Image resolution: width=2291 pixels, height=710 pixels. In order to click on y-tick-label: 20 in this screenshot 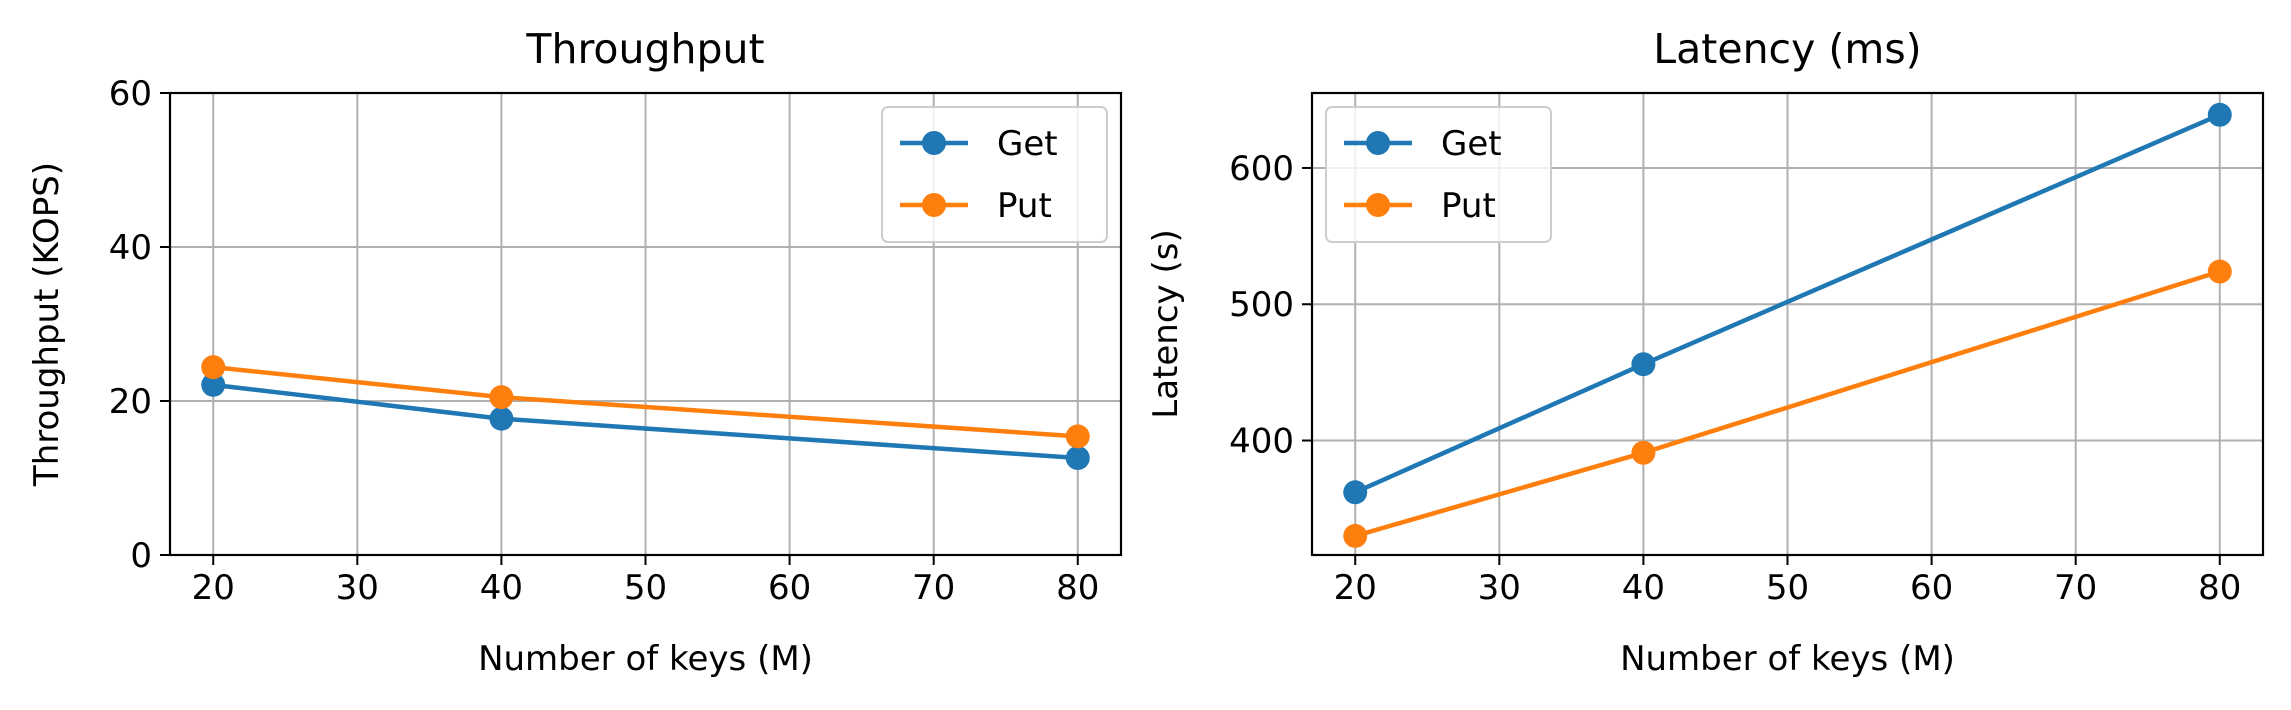, I will do `click(130, 402)`.